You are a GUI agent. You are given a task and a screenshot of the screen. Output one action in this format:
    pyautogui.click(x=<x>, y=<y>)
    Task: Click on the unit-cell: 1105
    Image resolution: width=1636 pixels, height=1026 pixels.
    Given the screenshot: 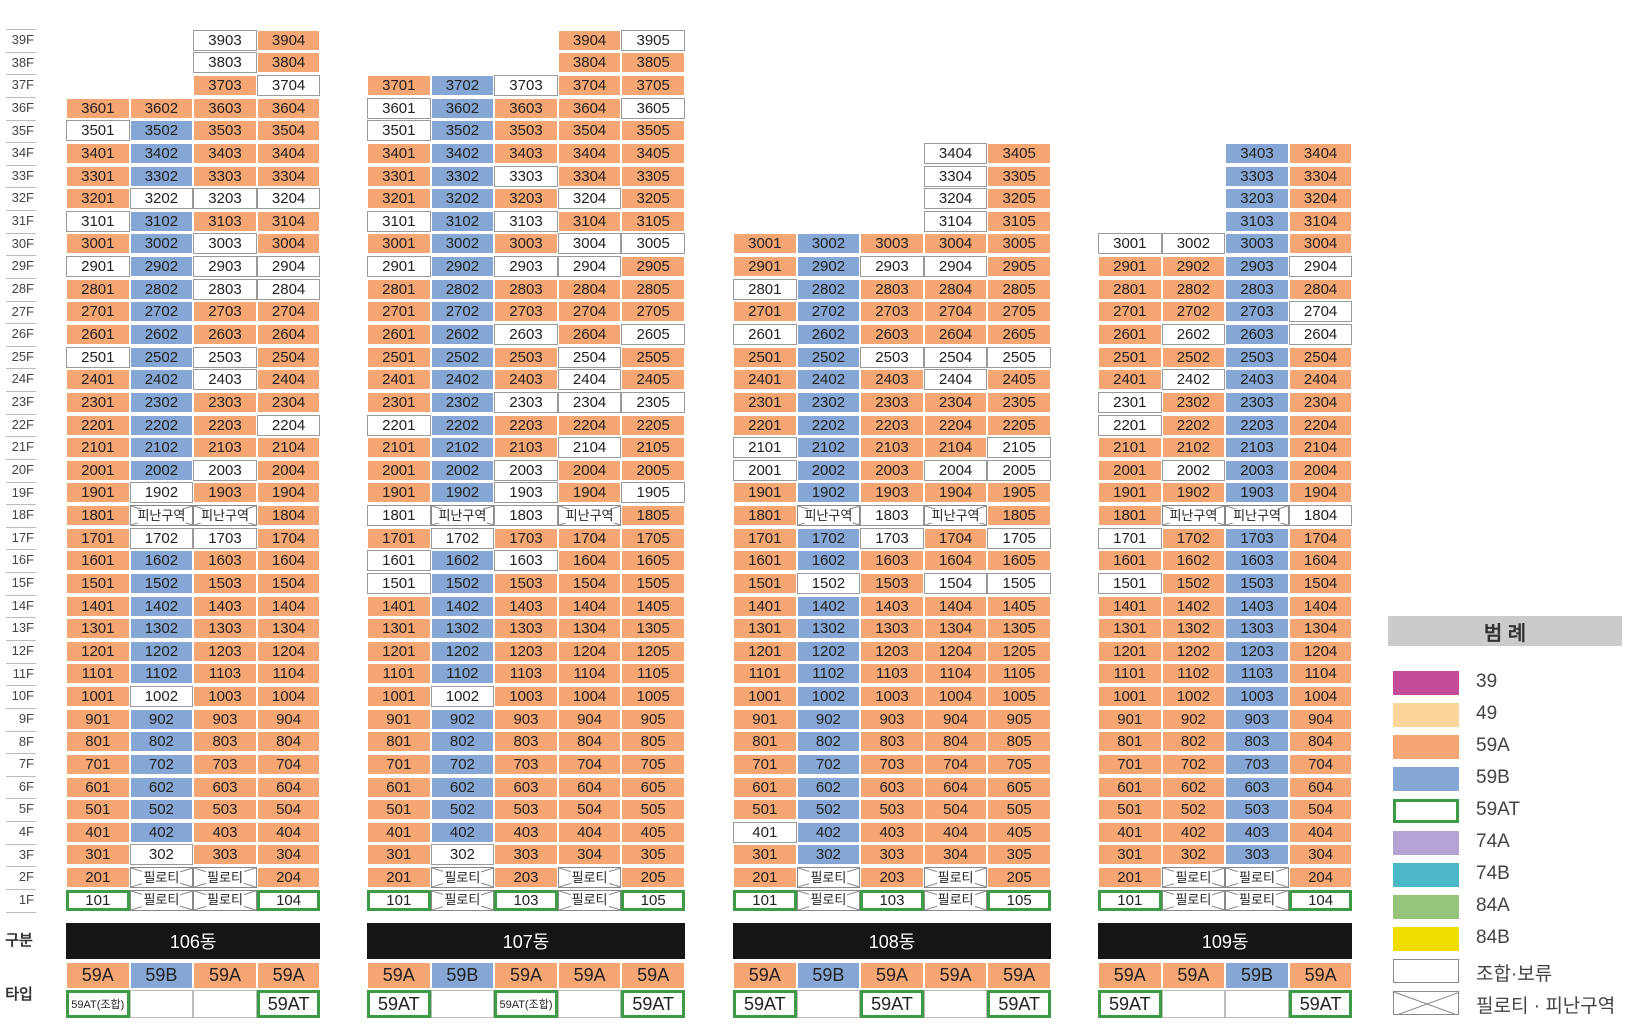 What is the action you would take?
    pyautogui.click(x=1019, y=674)
    